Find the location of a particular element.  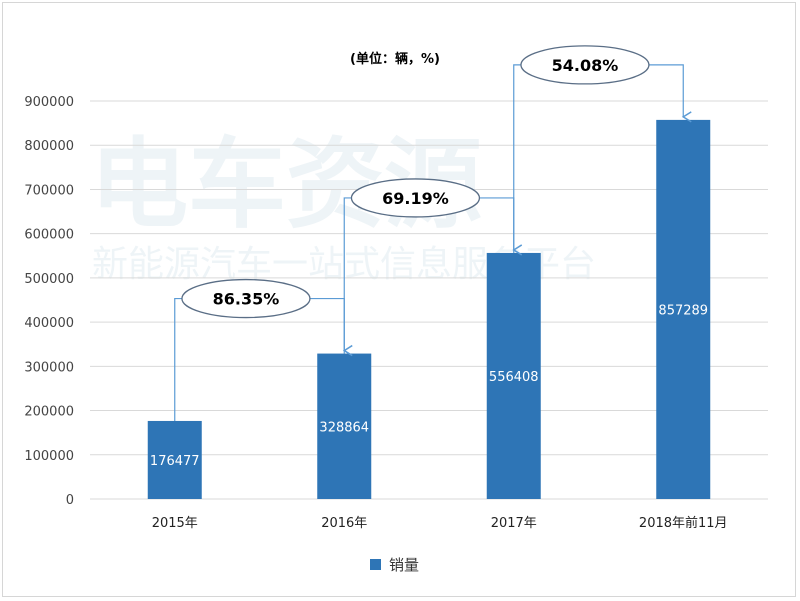

bar-value-label: 556408 is located at coordinates (514, 377).